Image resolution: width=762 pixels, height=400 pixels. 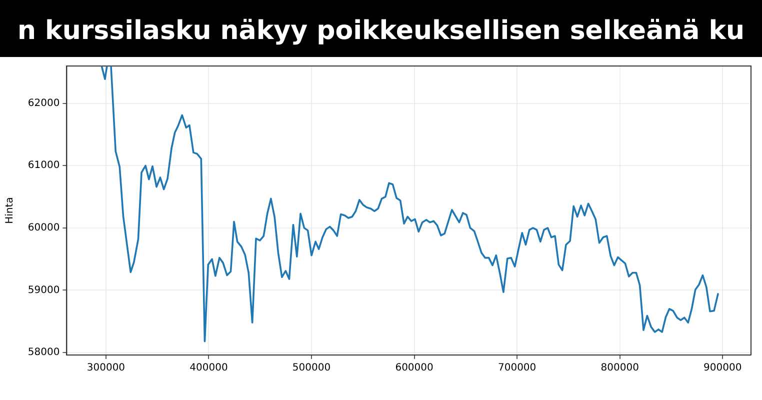 I want to click on y-tick-label: 59000, so click(x=44, y=290).